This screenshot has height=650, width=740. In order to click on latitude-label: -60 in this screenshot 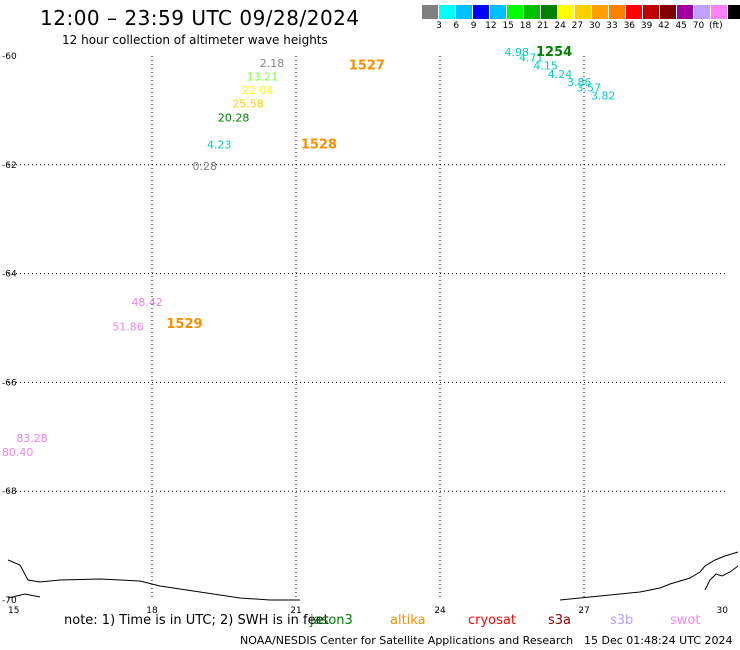, I will do `click(9, 57)`.